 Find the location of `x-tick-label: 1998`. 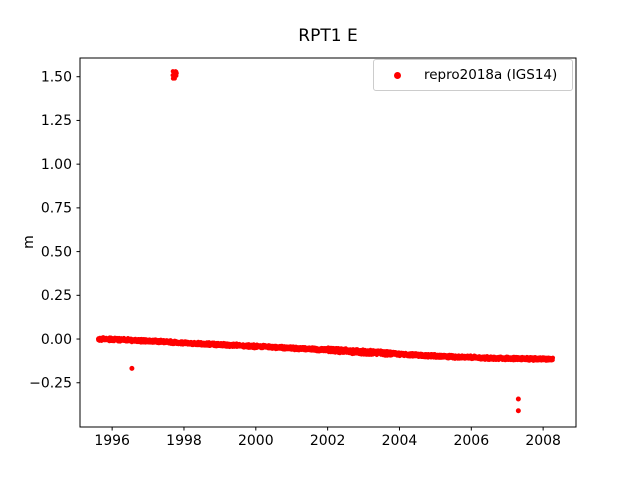

x-tick-label: 1998 is located at coordinates (184, 441).